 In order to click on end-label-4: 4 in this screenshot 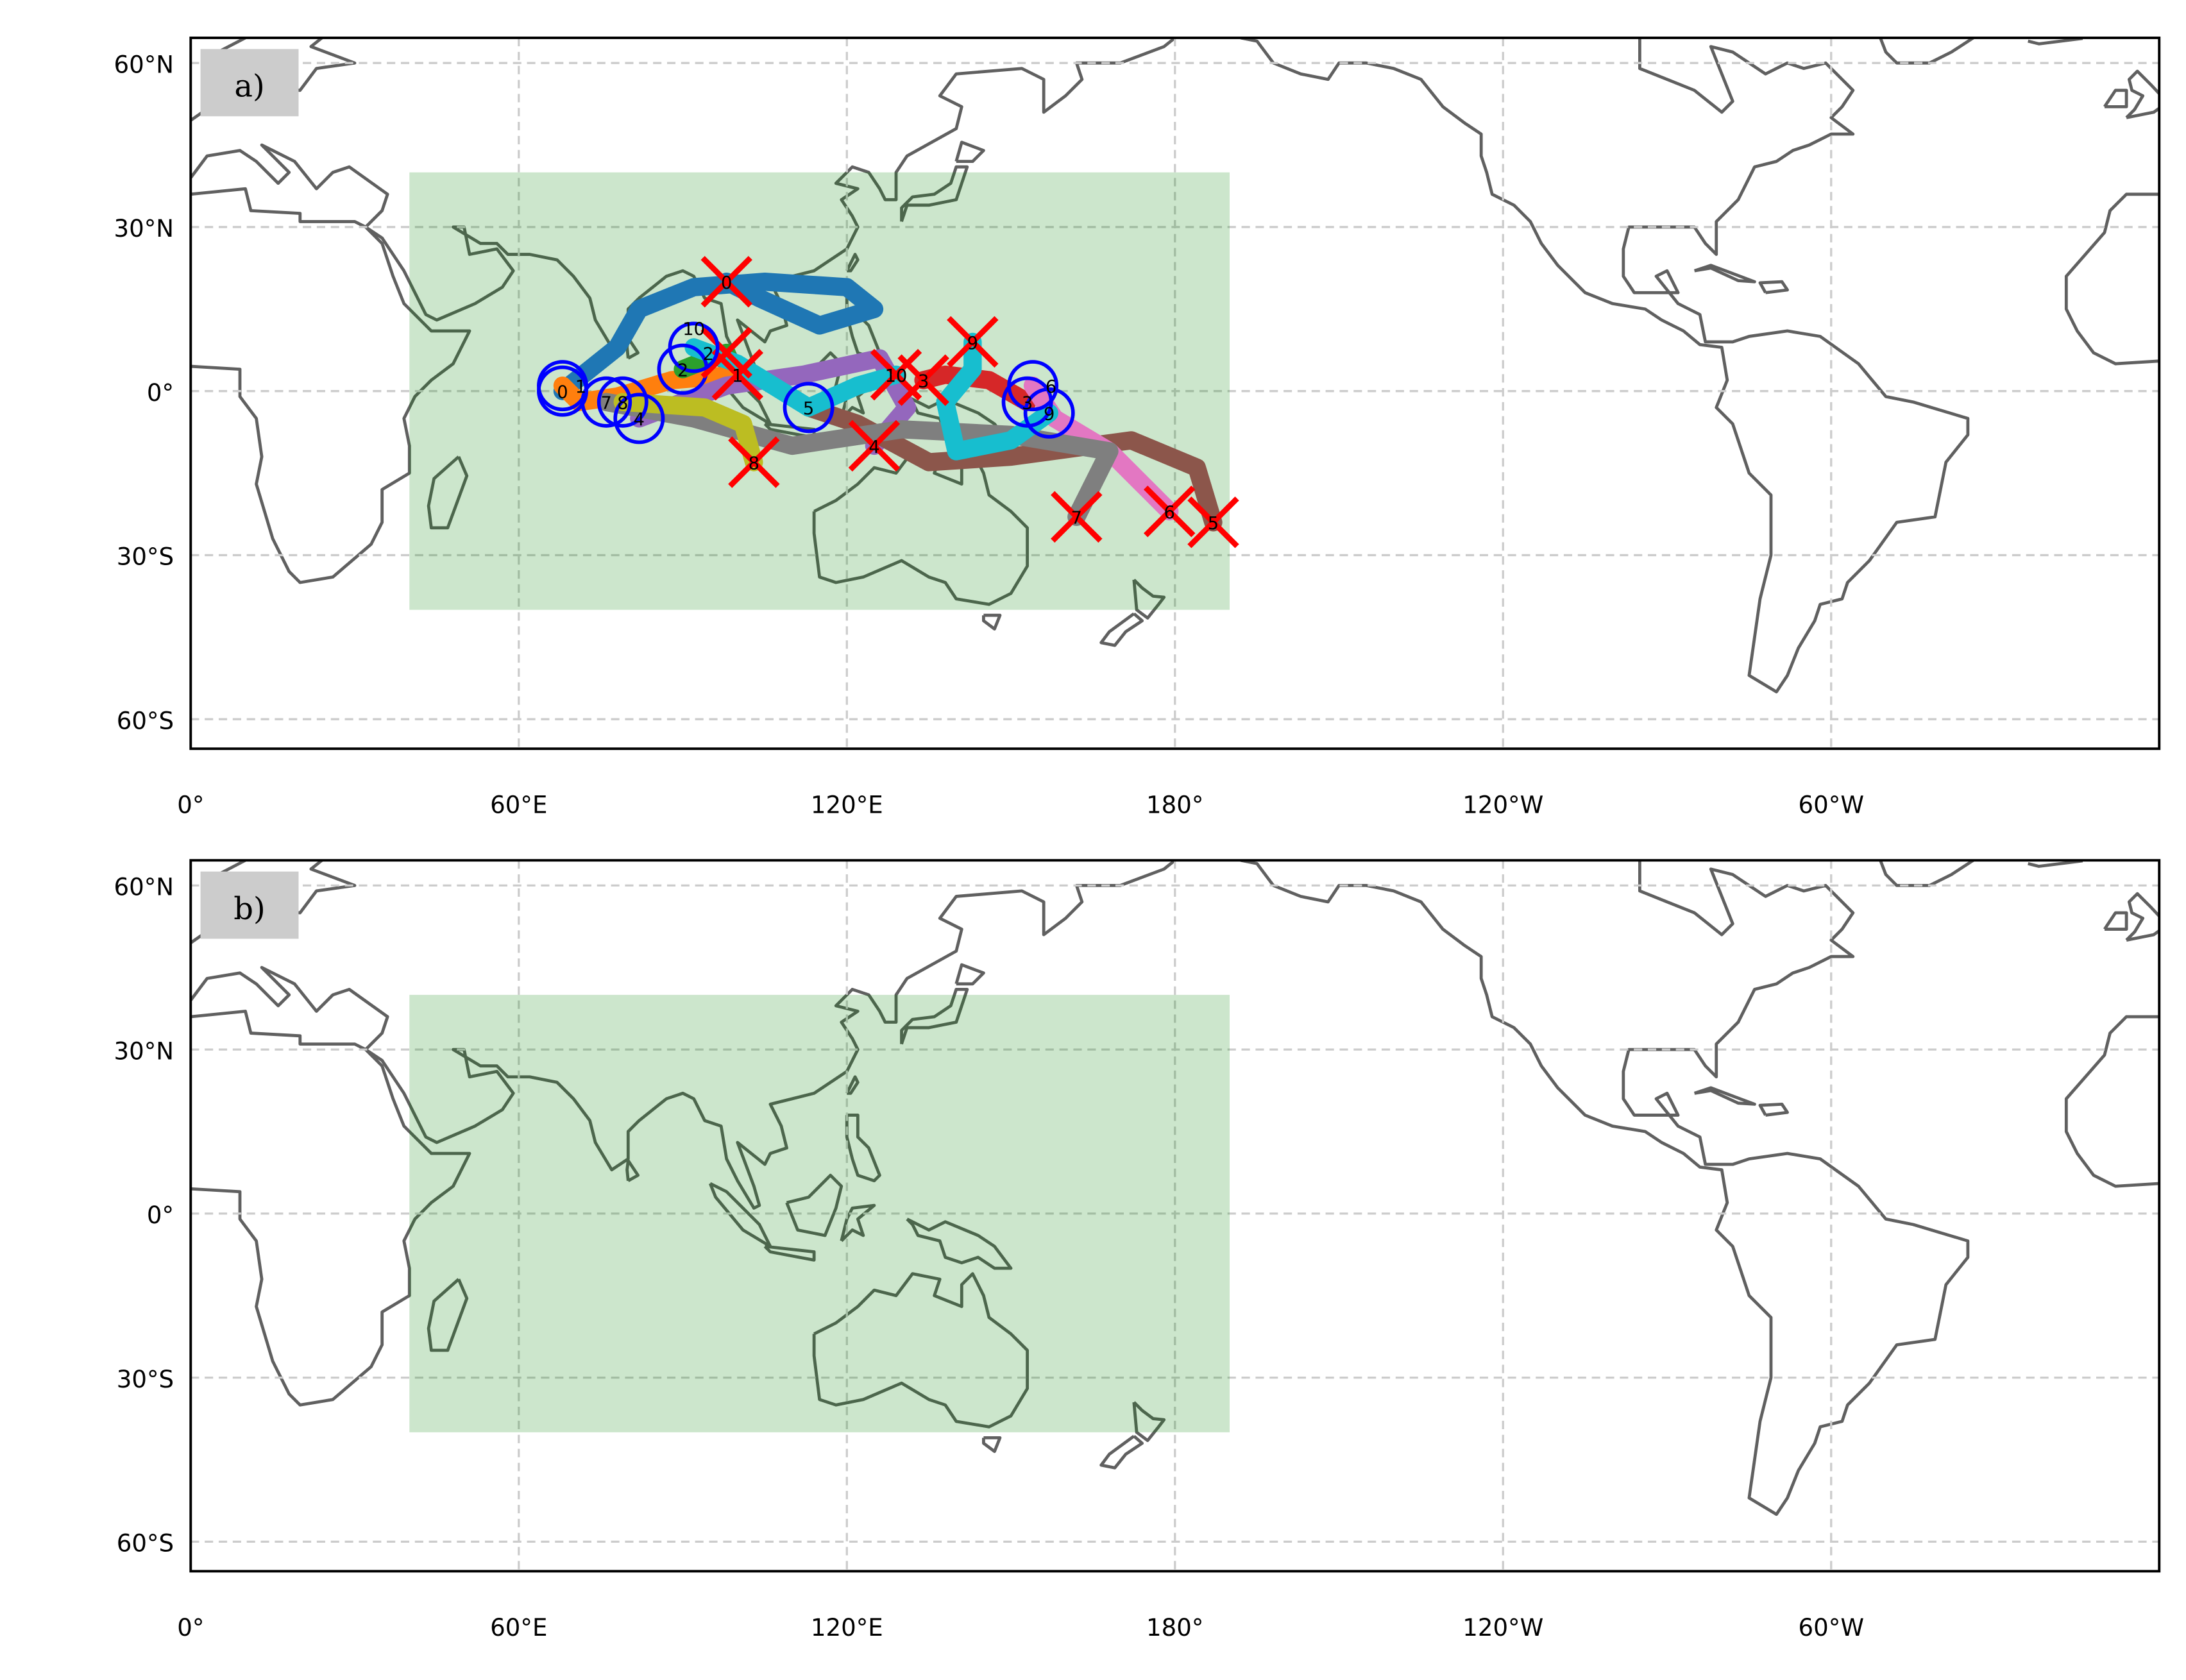, I will do `click(873, 447)`.